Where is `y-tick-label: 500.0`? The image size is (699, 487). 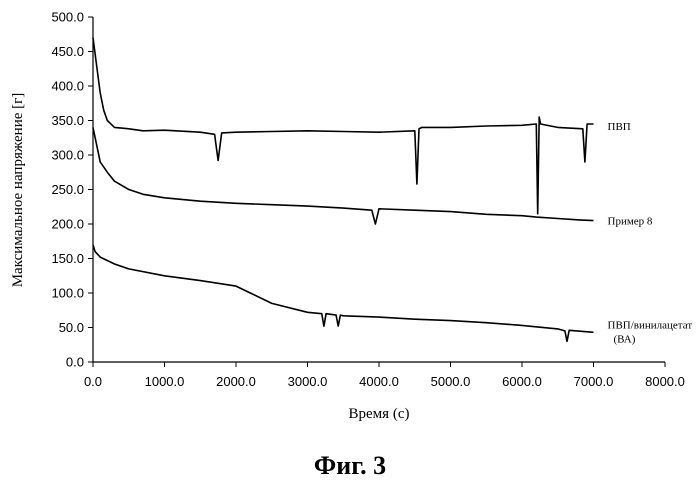 y-tick-label: 500.0 is located at coordinates (67, 17).